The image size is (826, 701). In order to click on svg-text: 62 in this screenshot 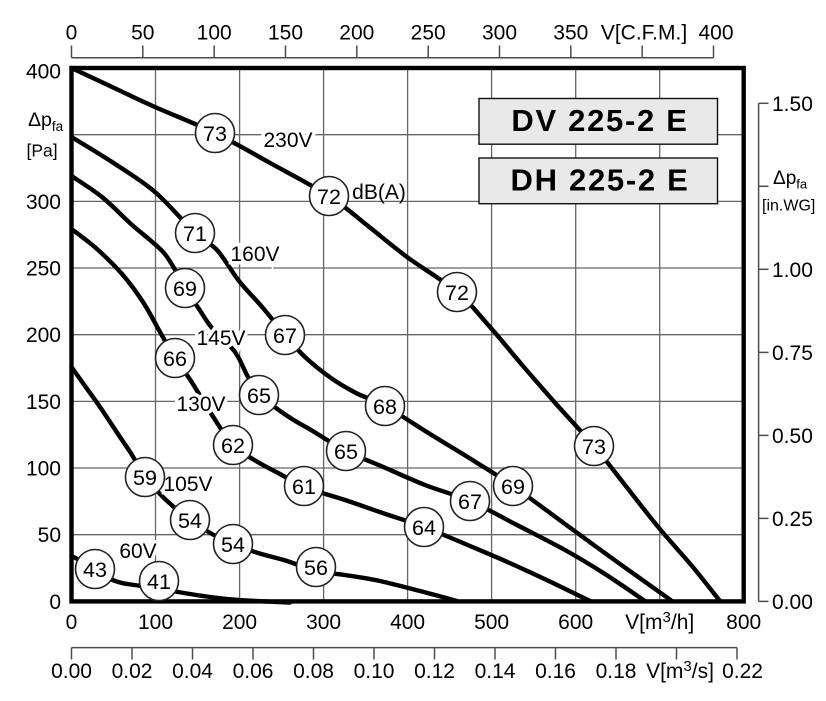, I will do `click(233, 446)`.